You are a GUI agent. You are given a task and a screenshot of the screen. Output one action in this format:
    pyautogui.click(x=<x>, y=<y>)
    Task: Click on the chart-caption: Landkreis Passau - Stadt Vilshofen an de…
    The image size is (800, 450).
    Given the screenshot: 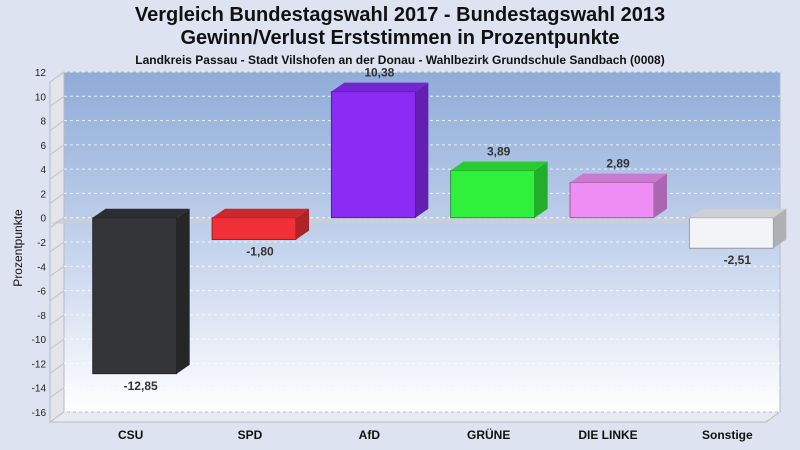 What is the action you would take?
    pyautogui.click(x=400, y=60)
    